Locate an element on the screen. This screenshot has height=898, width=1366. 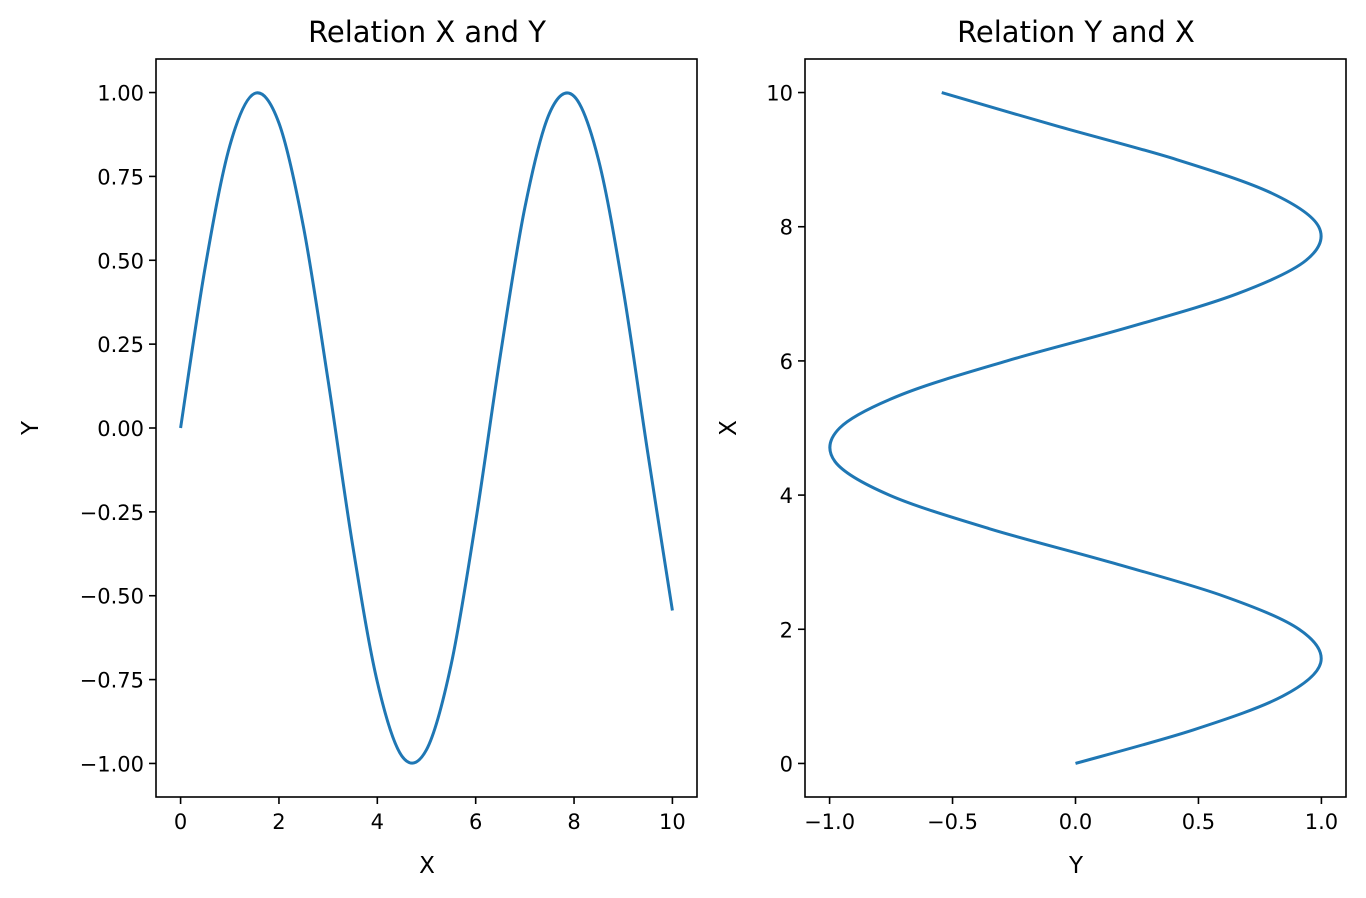
right-y-tick-label: 4 is located at coordinates (786, 496).